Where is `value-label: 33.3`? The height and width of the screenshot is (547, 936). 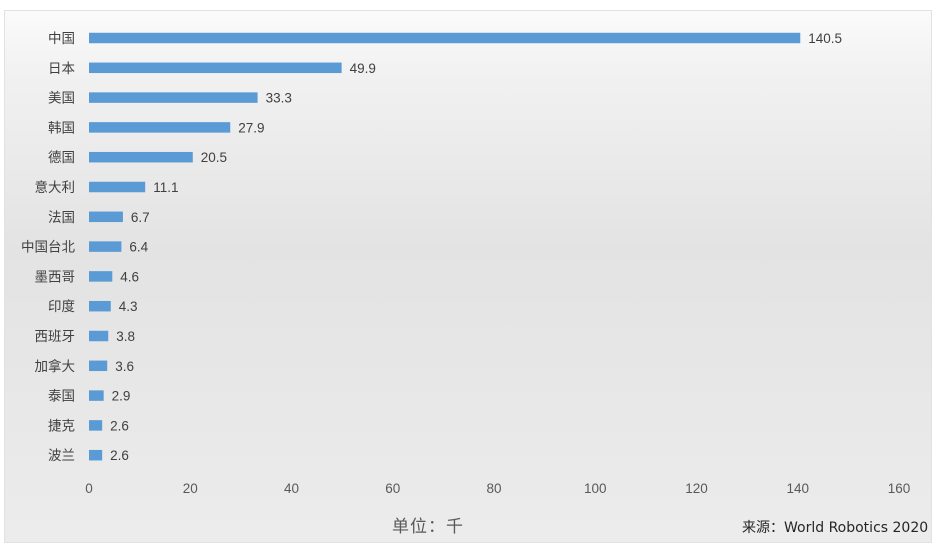
value-label: 33.3 is located at coordinates (279, 98).